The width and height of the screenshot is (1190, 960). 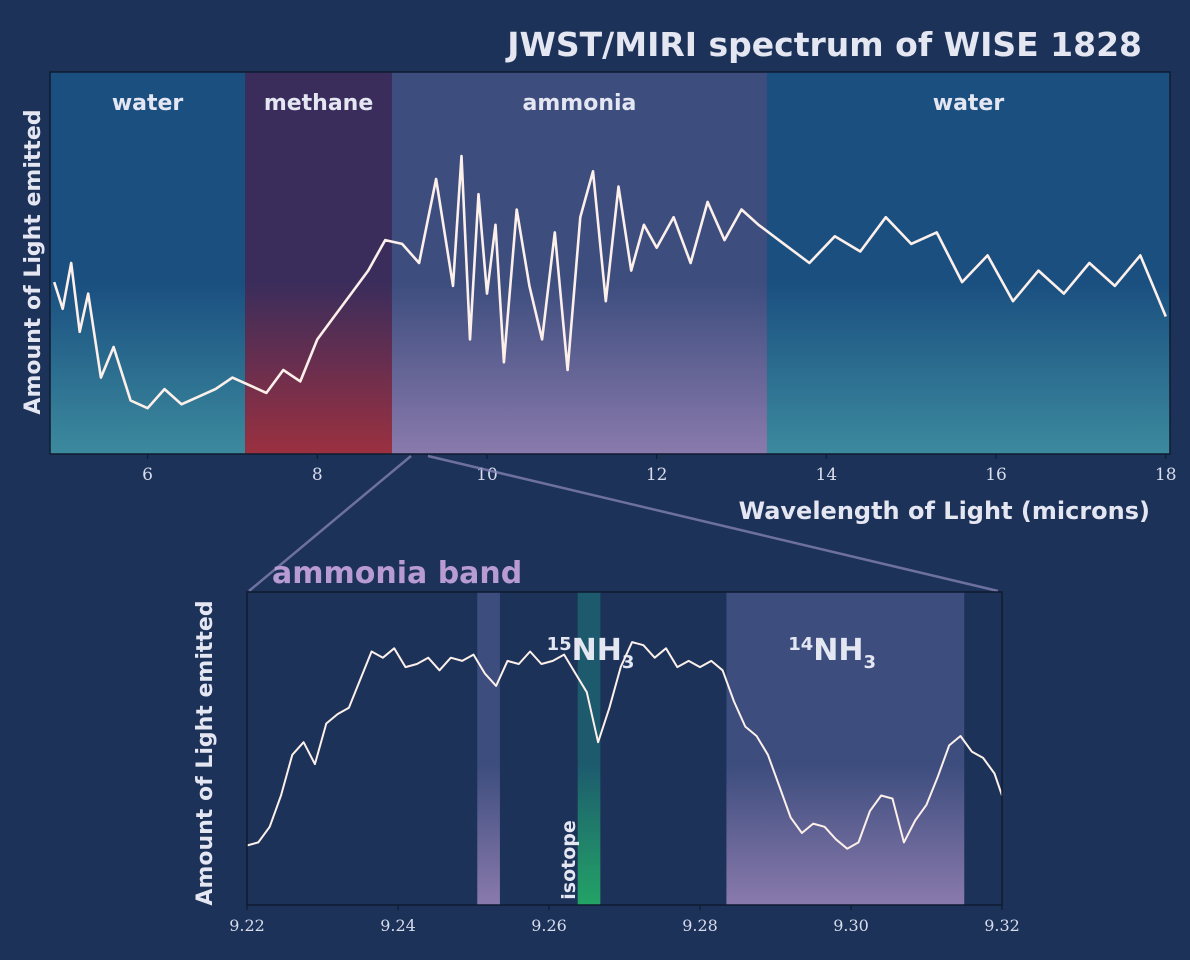 I want to click on zoom-spectrum-line, so click(x=624, y=745).